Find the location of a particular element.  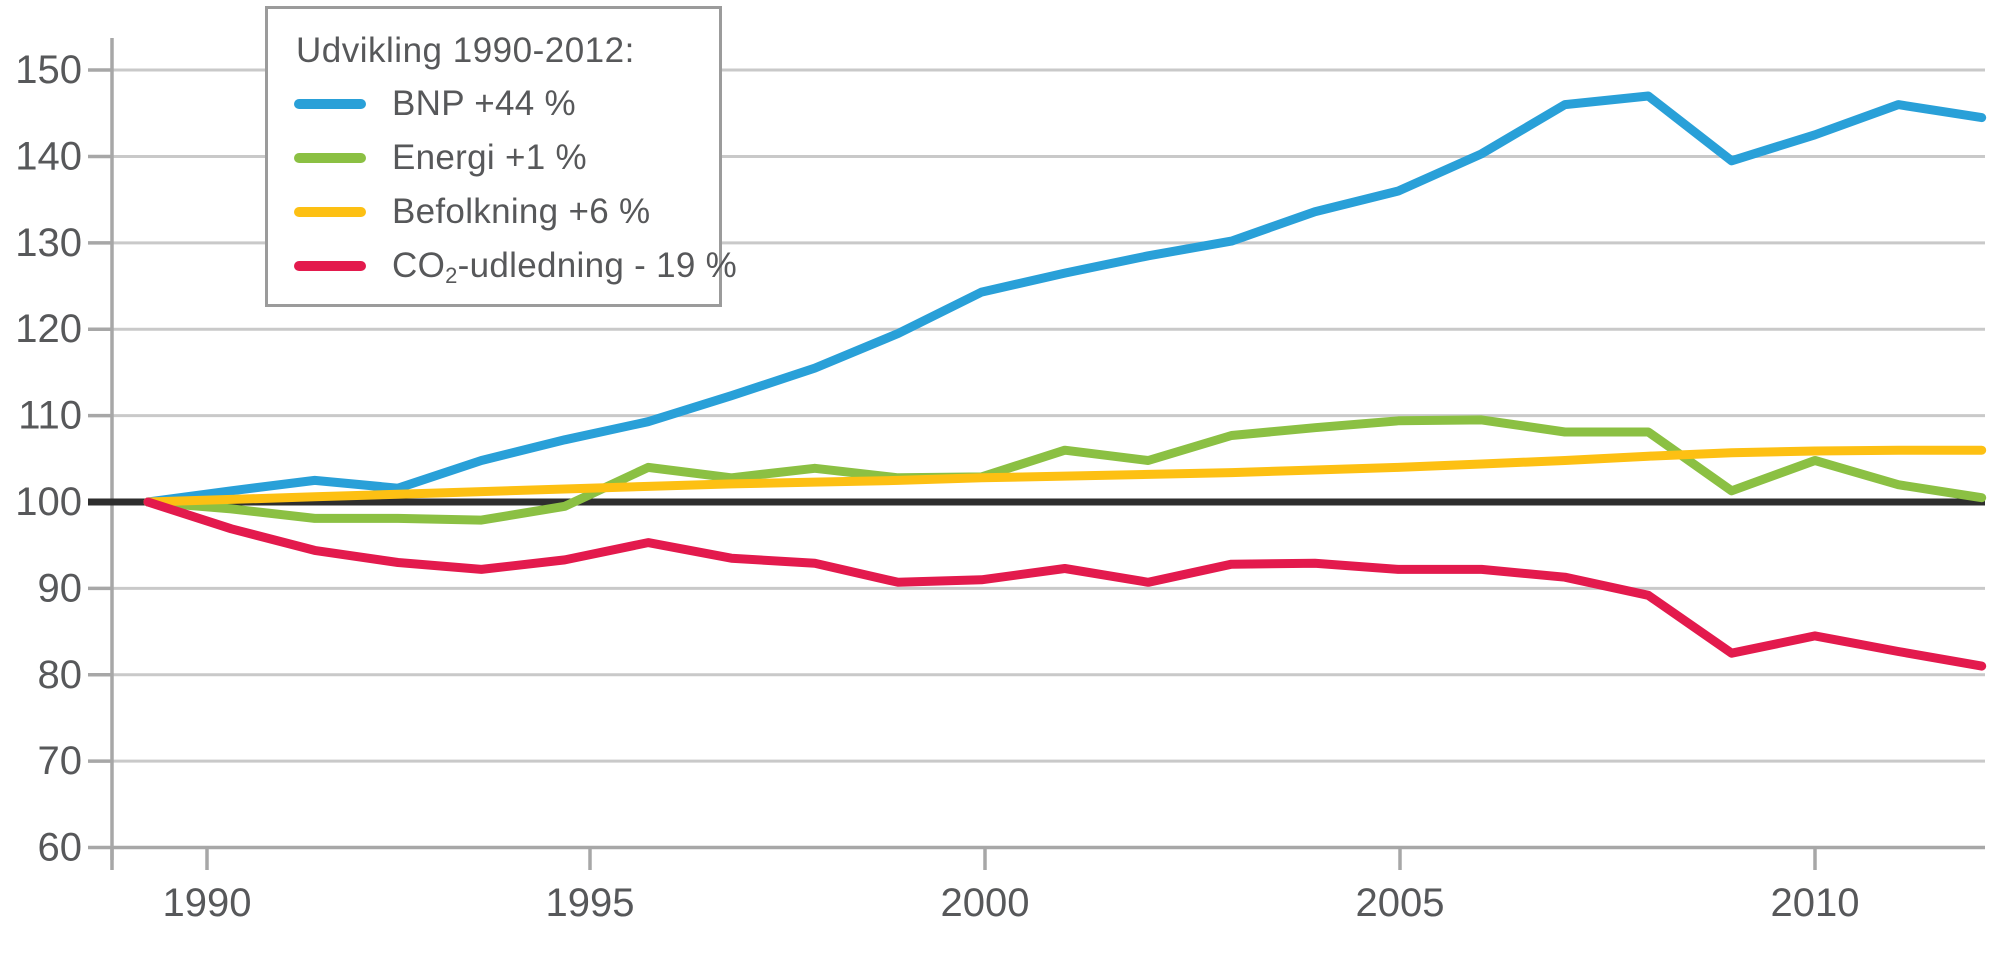

legend-label: Befolkning +6 % is located at coordinates (521, 211).